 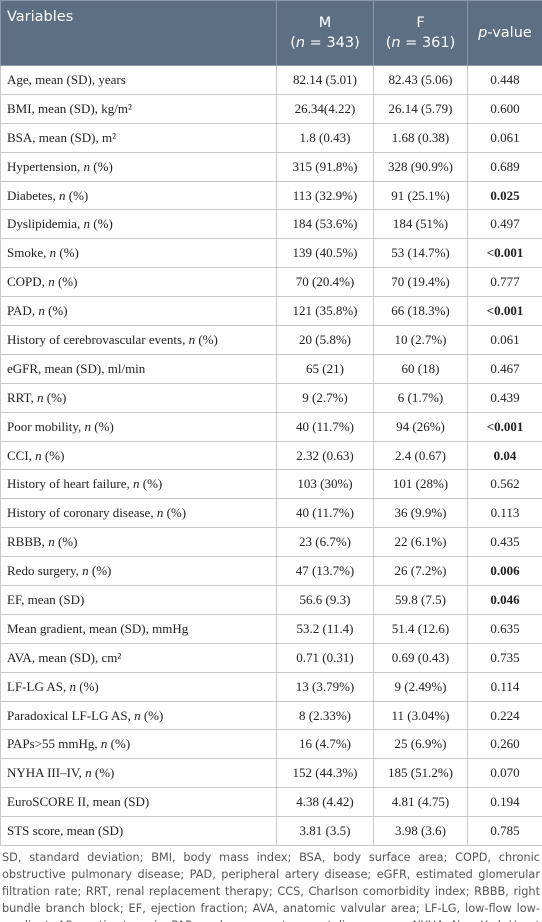 I want to click on value-cell: 139 (40.5%), so click(x=325, y=253).